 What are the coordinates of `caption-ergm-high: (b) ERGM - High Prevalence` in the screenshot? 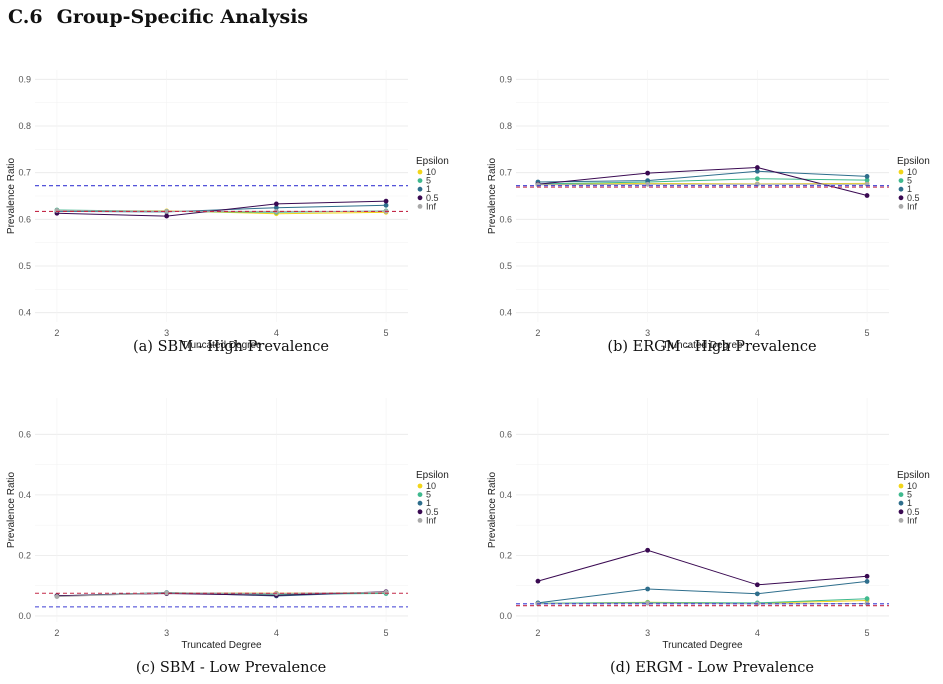 It's located at (712, 347).